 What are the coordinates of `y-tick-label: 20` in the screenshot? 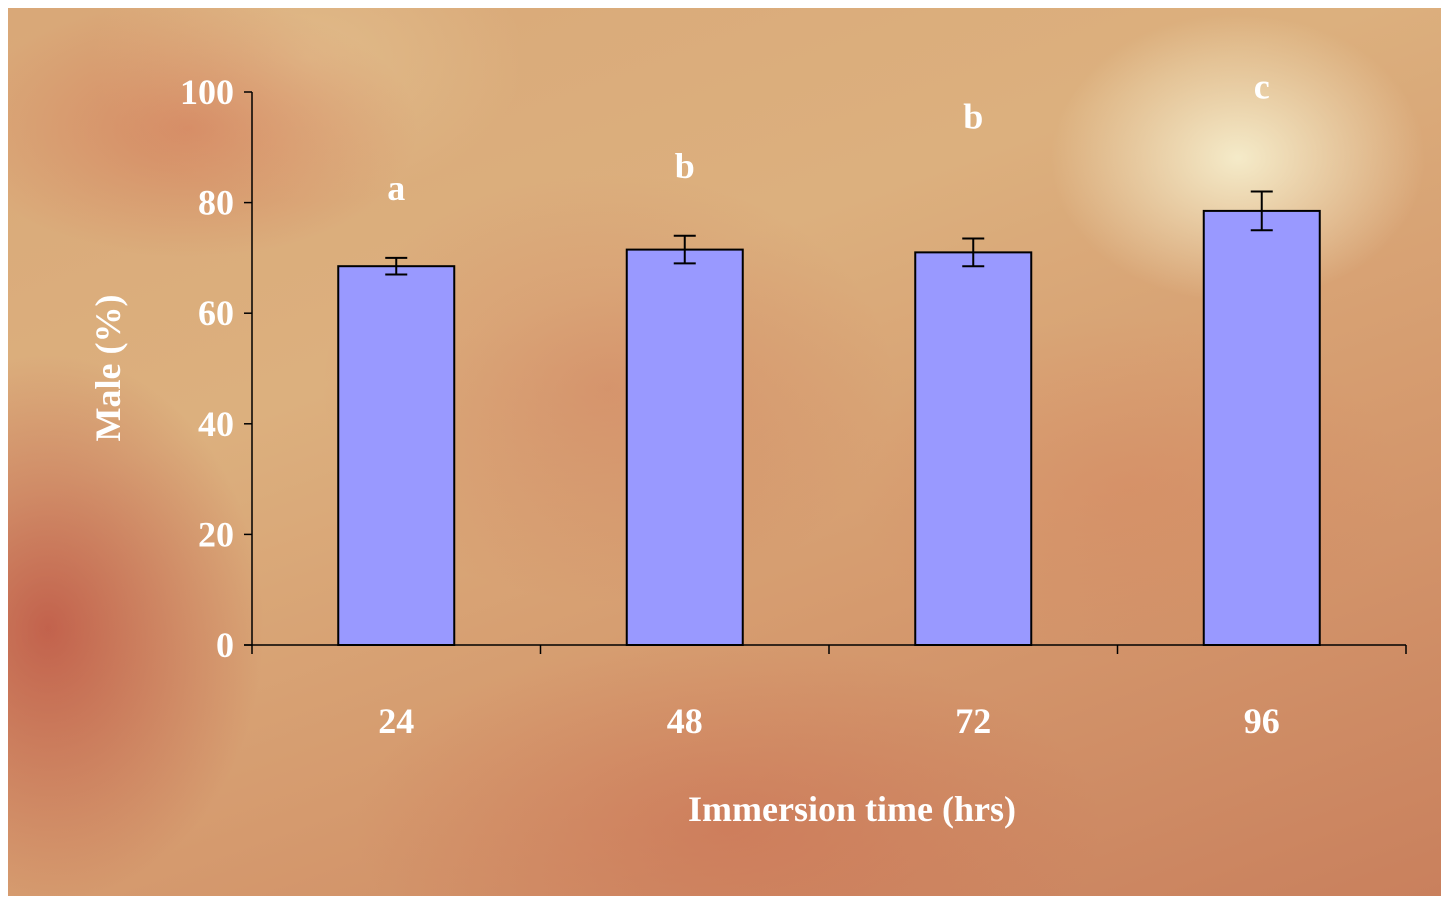 It's located at (216, 534).